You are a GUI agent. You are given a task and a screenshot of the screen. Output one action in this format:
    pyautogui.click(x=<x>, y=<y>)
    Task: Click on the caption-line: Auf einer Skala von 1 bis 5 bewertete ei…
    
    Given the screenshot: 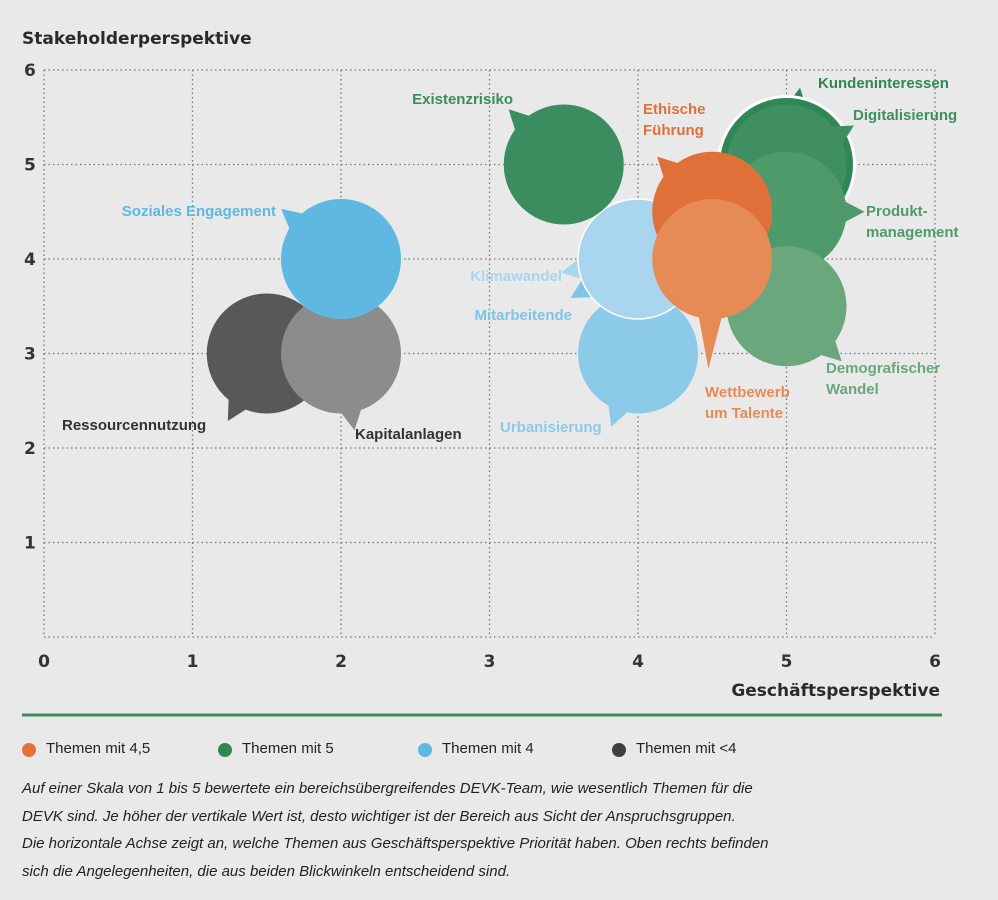 What is the action you would take?
    pyautogui.click(x=387, y=788)
    